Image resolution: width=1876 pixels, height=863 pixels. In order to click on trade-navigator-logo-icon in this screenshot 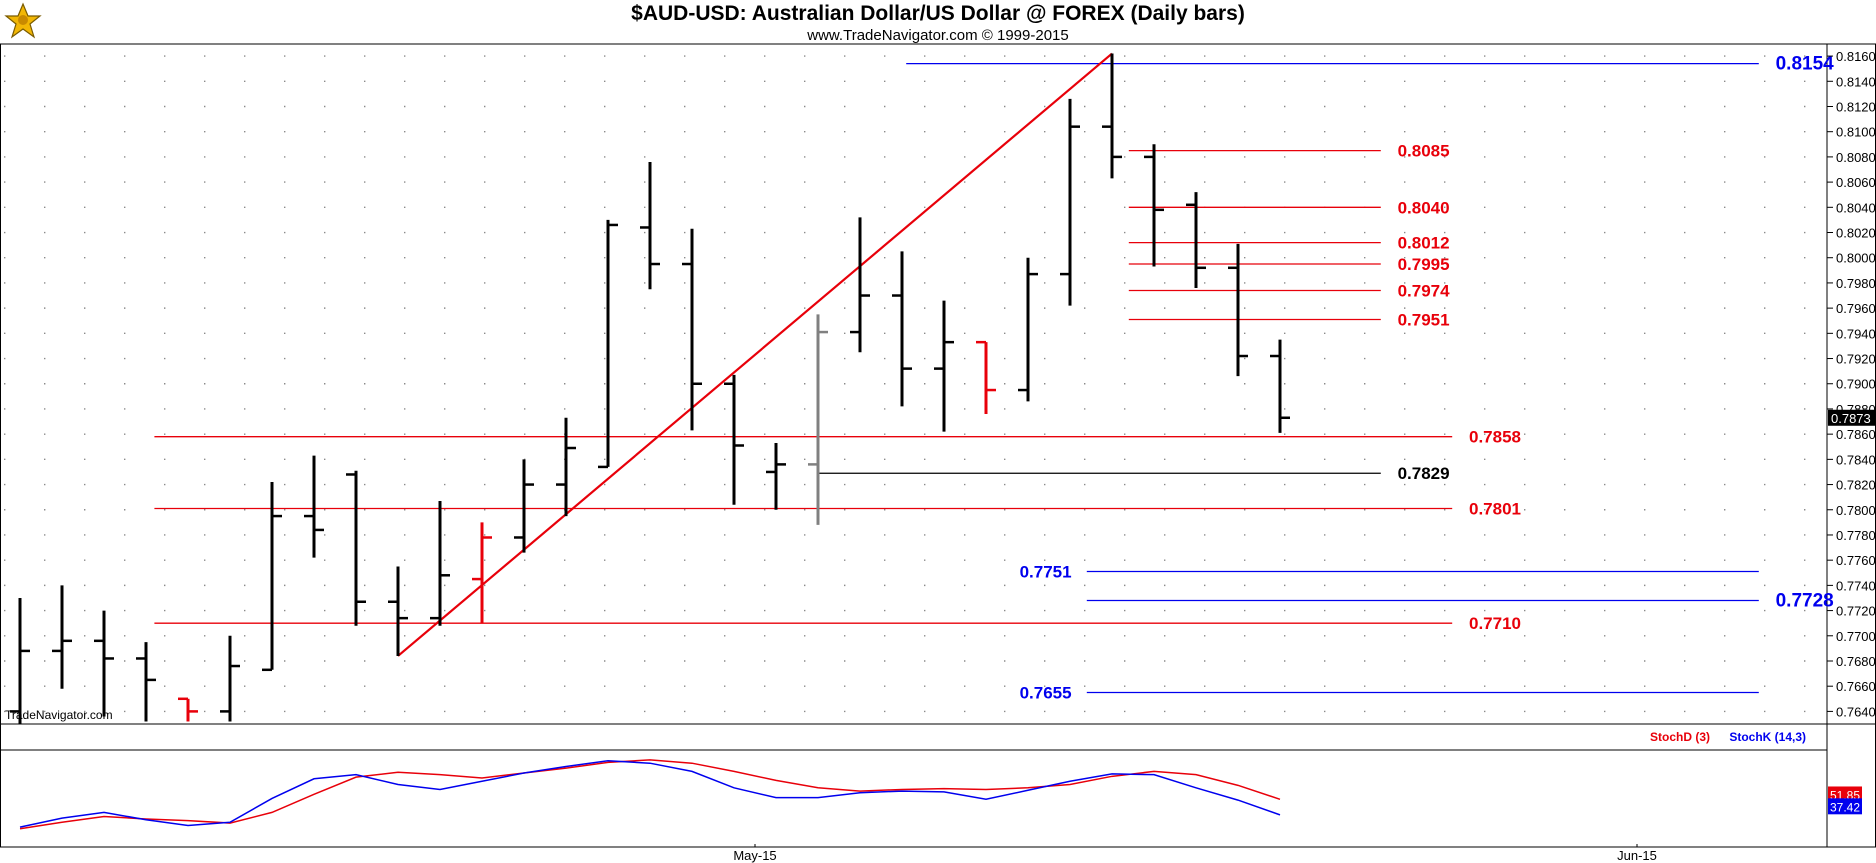, I will do `click(23, 20)`.